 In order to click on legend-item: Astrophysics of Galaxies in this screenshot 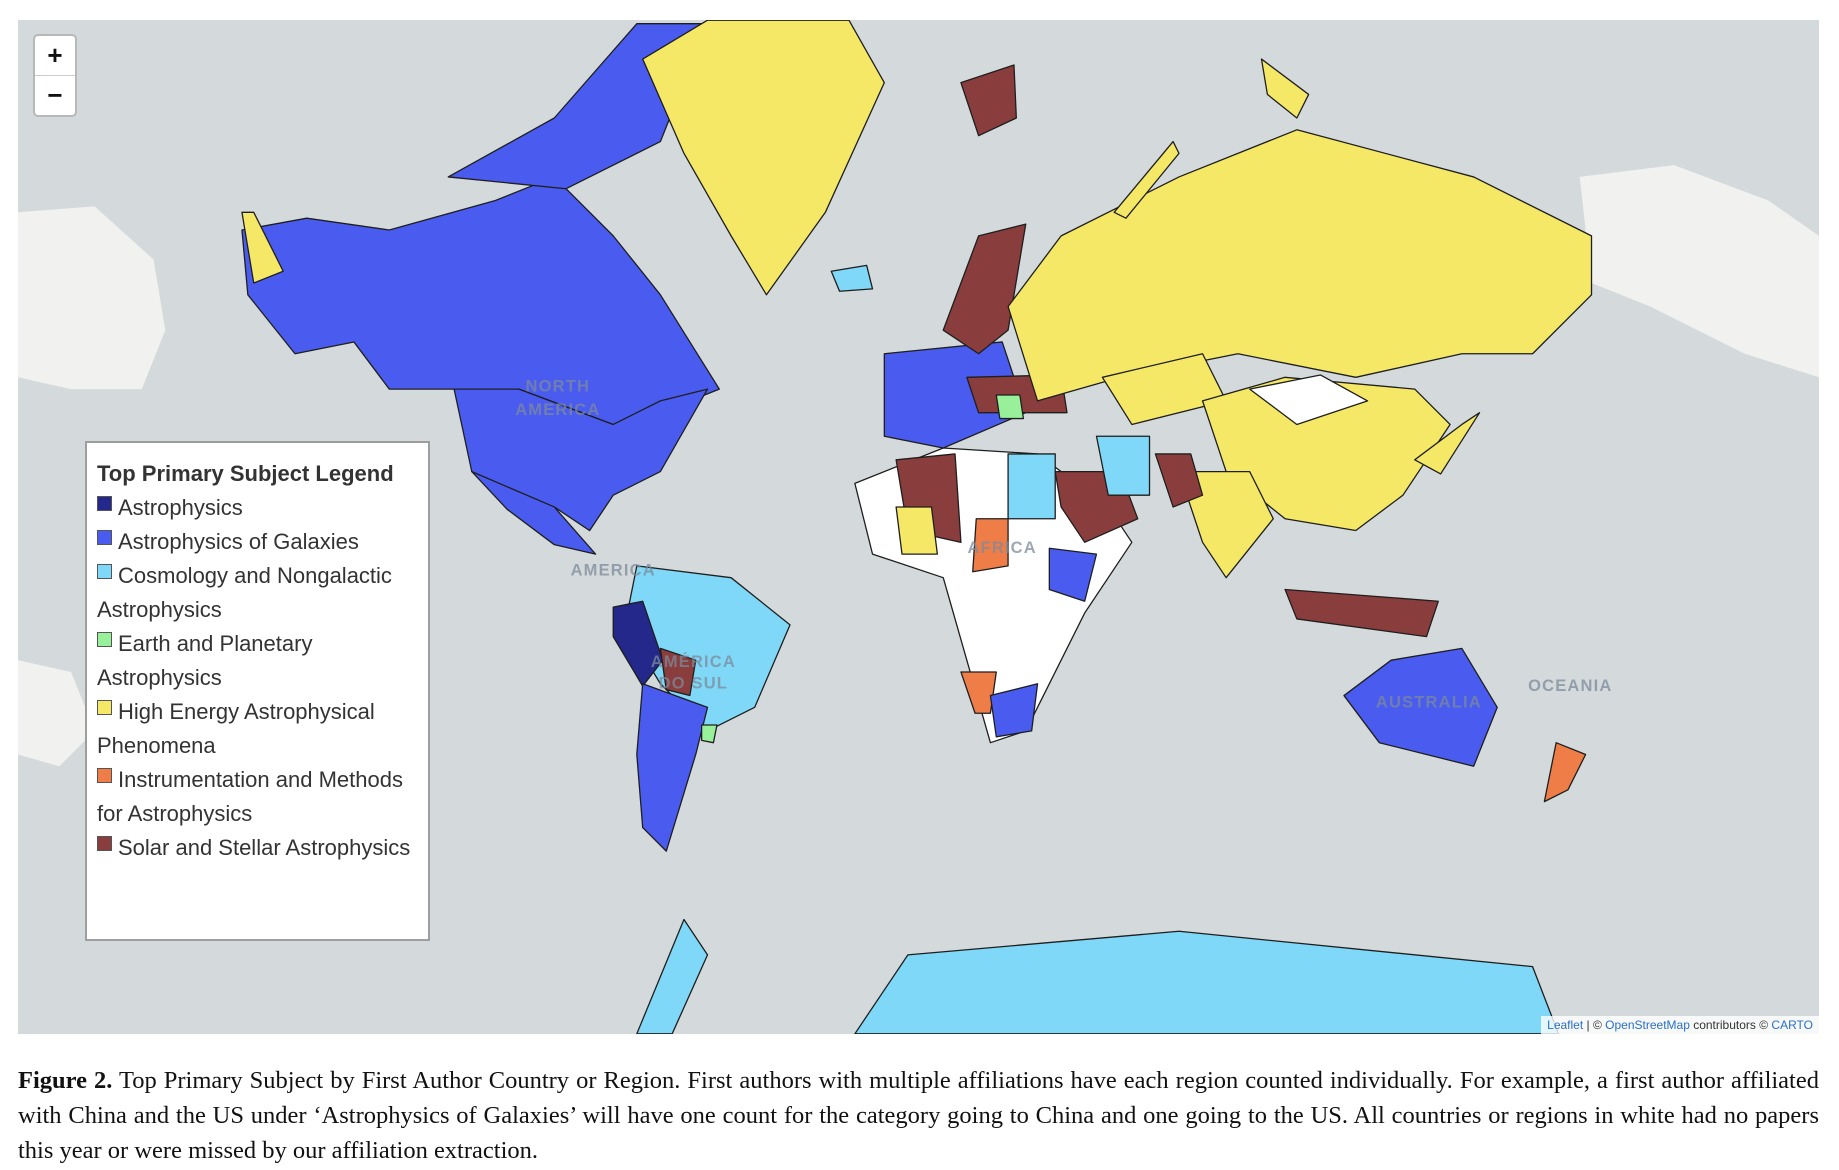, I will do `click(257, 542)`.